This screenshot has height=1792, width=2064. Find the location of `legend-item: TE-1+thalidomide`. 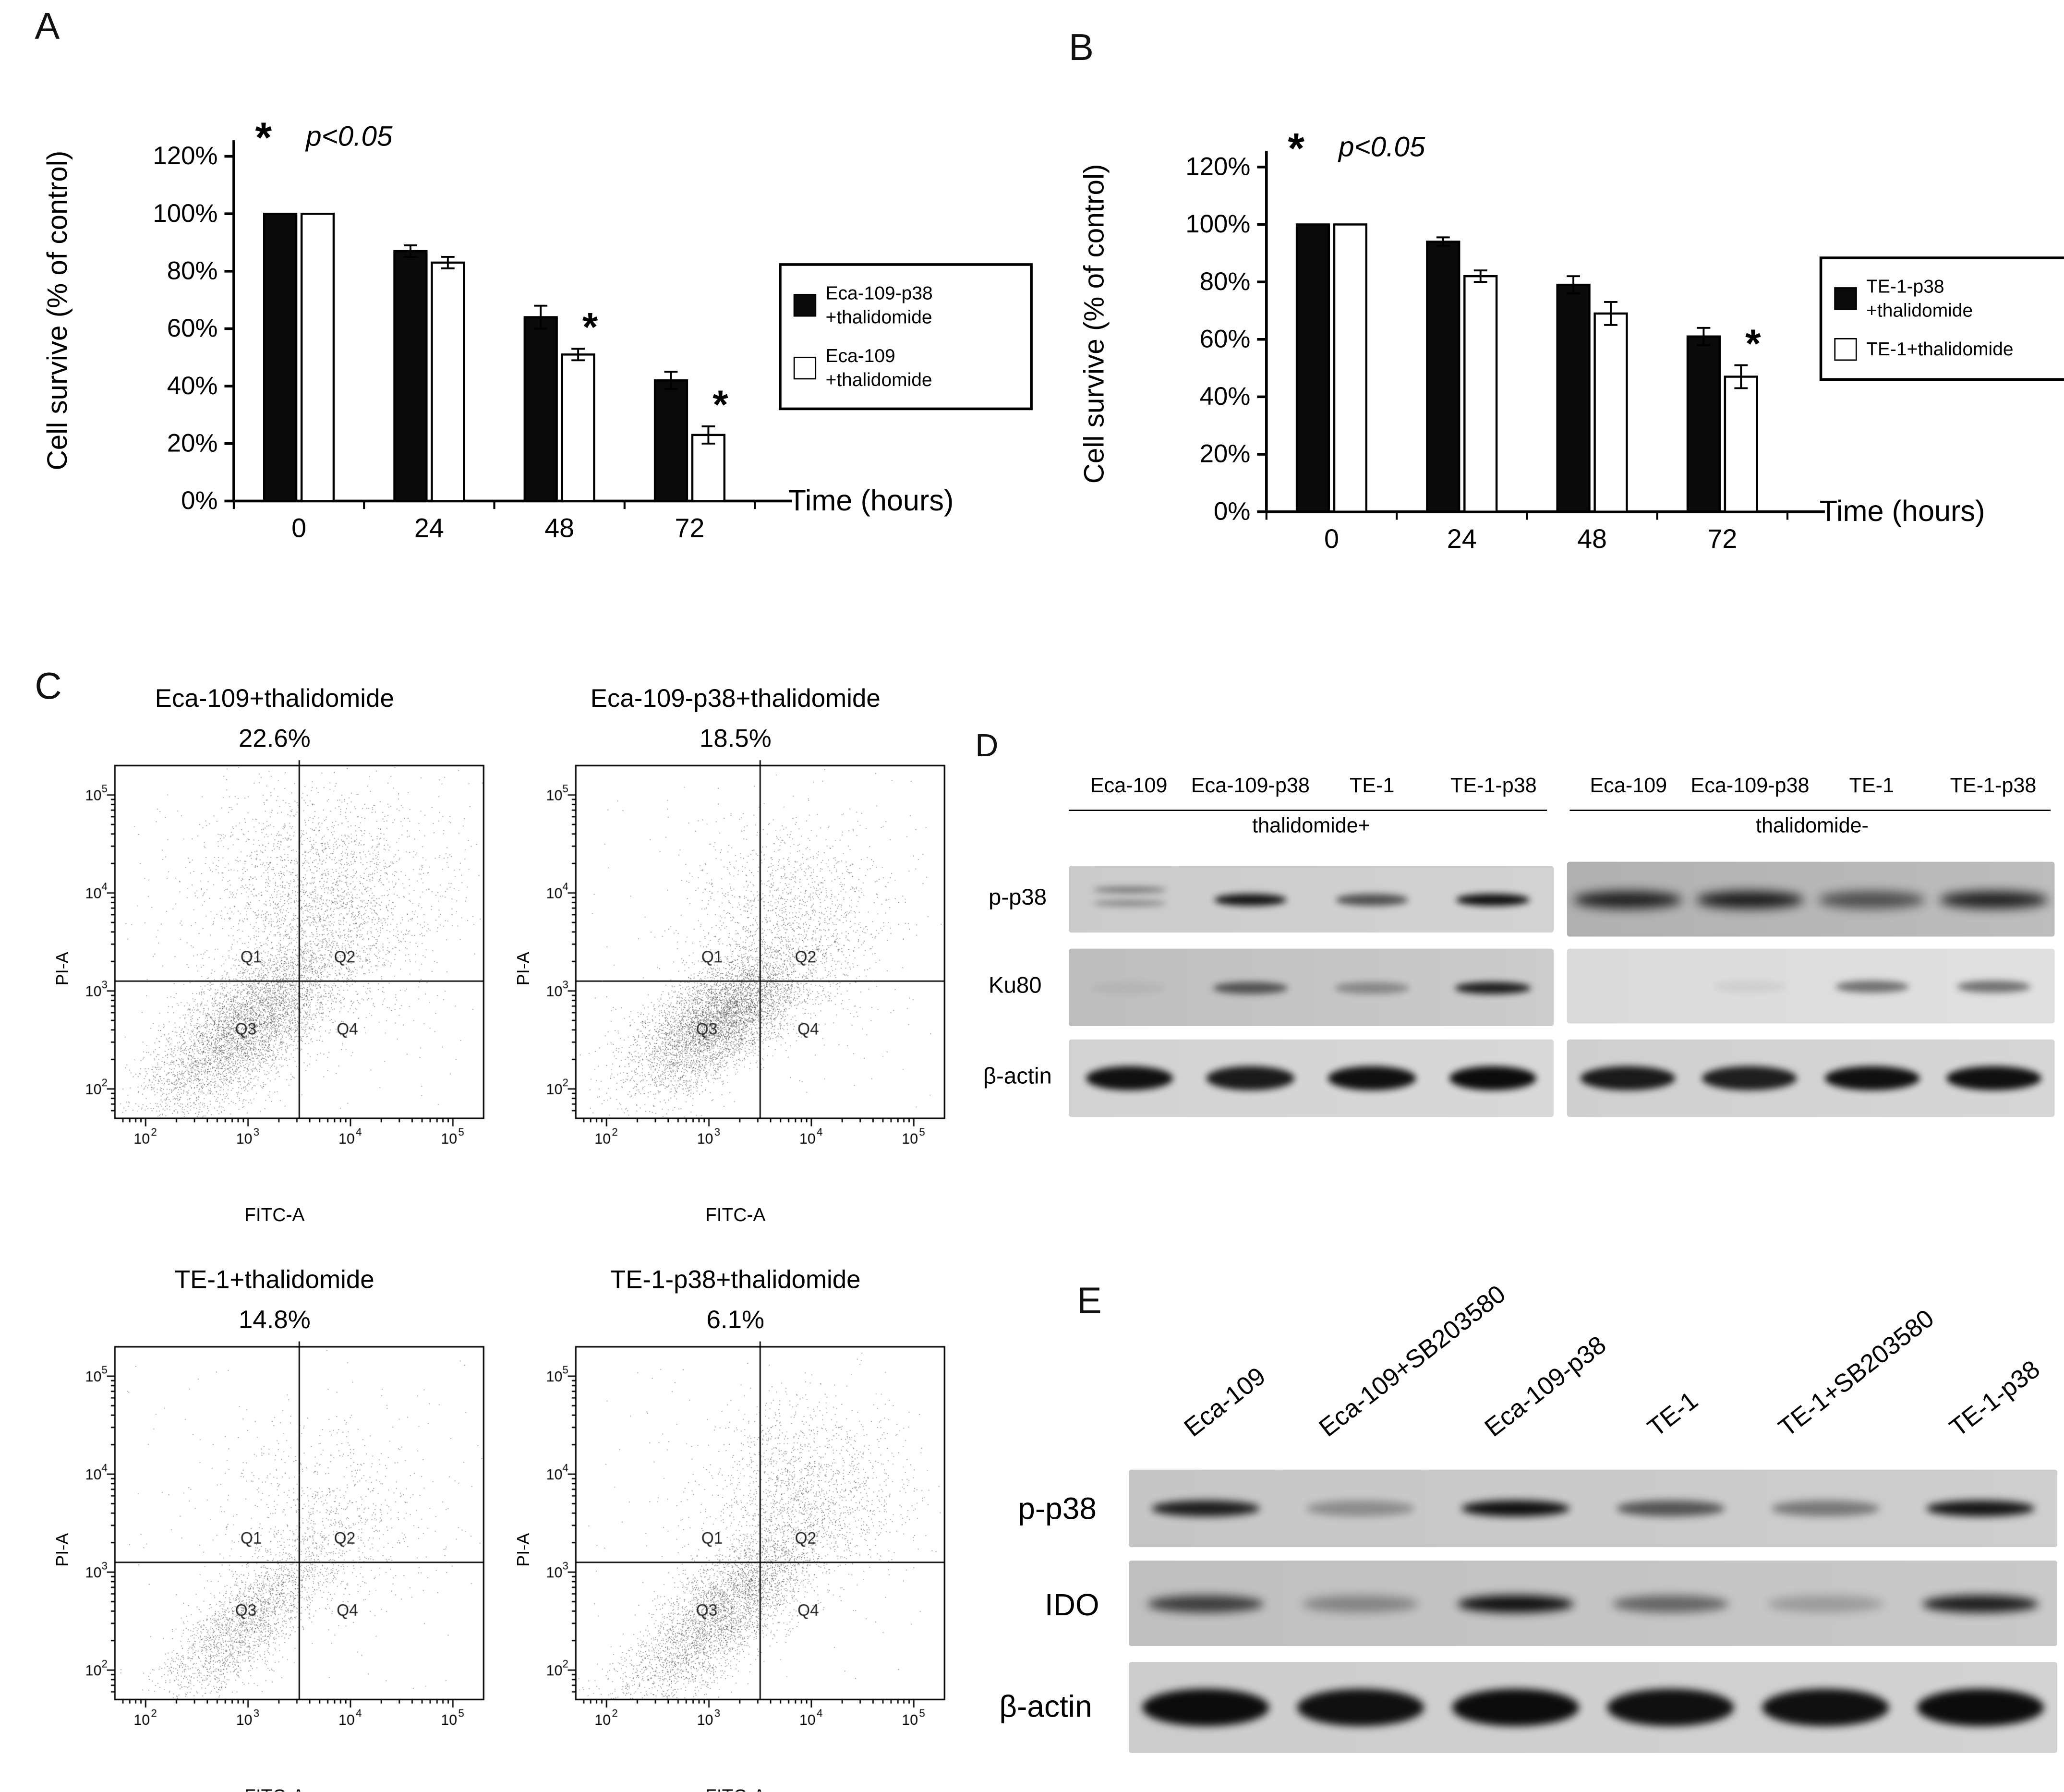

legend-item: TE-1+thalidomide is located at coordinates (1949, 350).